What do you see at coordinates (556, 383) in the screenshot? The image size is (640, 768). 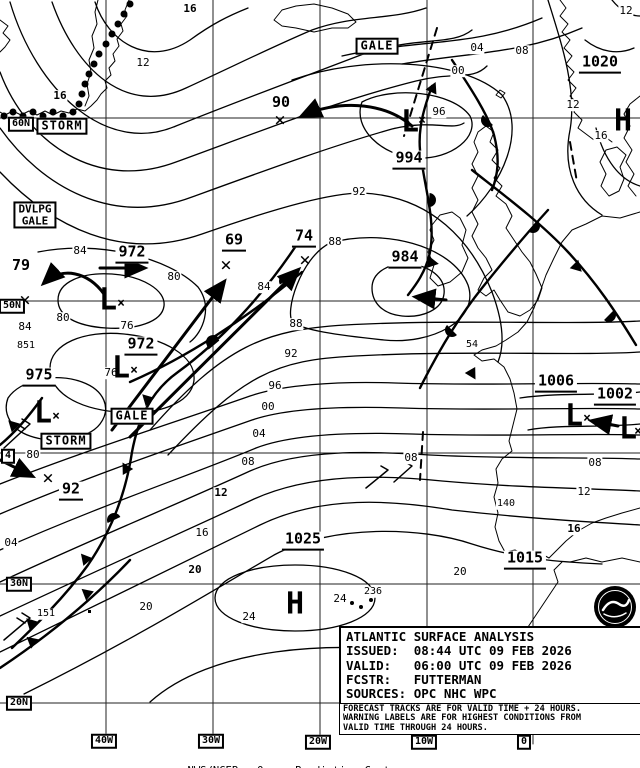 I see `pressure-value: 1006` at bounding box center [556, 383].